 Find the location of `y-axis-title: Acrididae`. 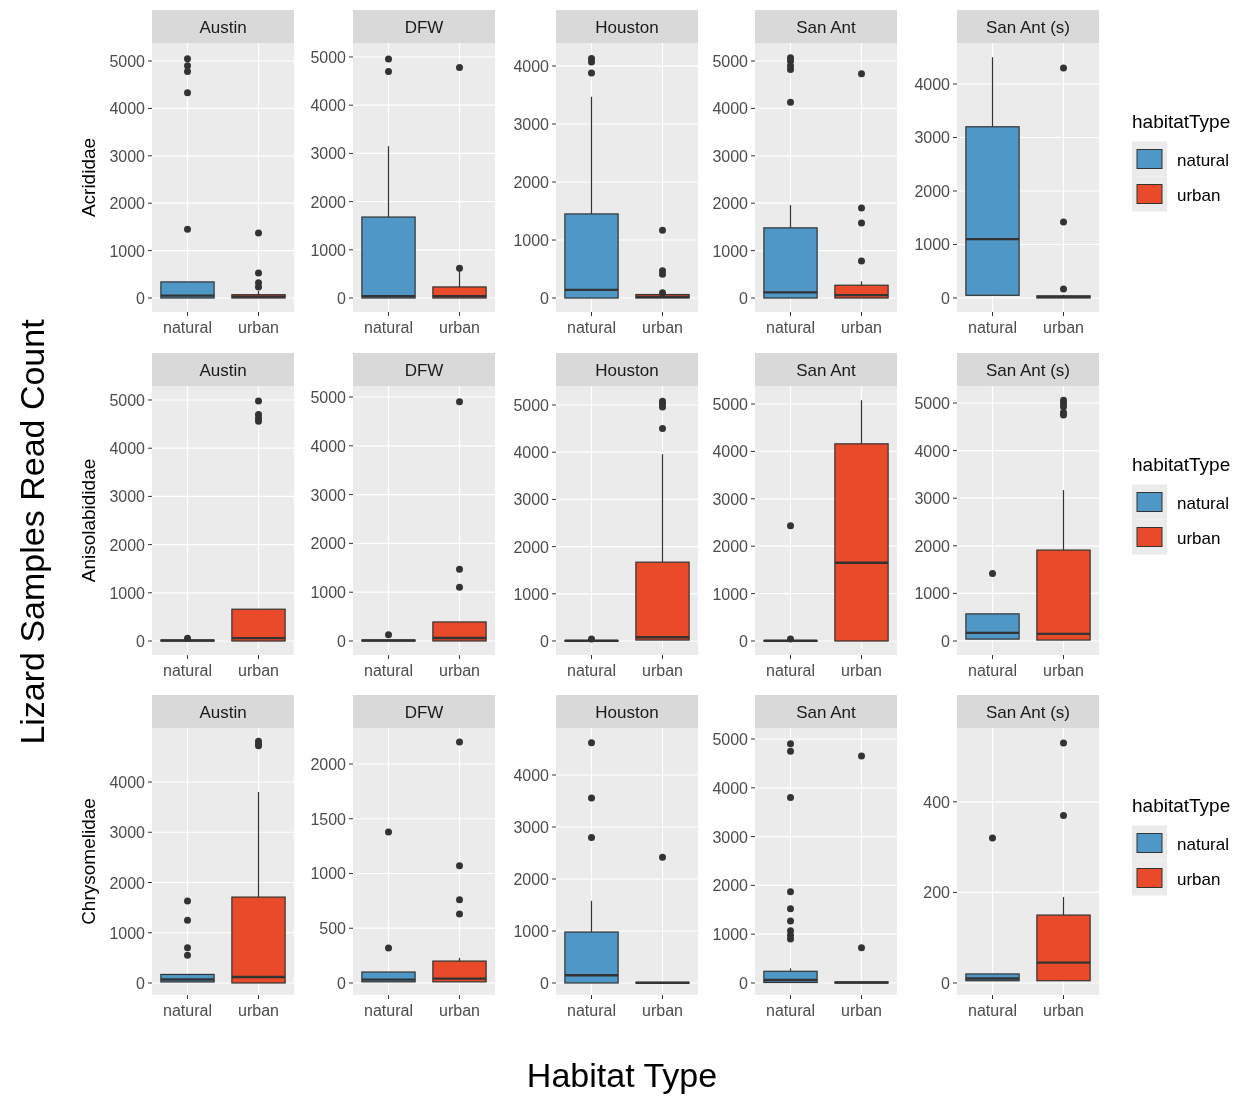

y-axis-title: Acrididae is located at coordinates (88, 177).